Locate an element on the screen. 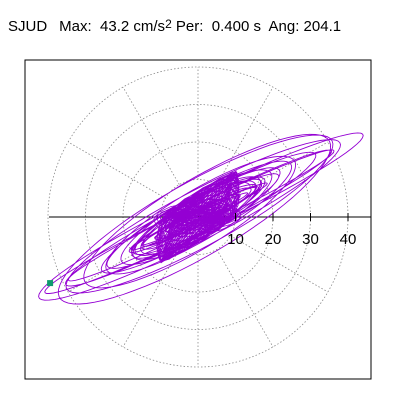 The image size is (400, 400). angle-value: 204.1 is located at coordinates (322, 26).